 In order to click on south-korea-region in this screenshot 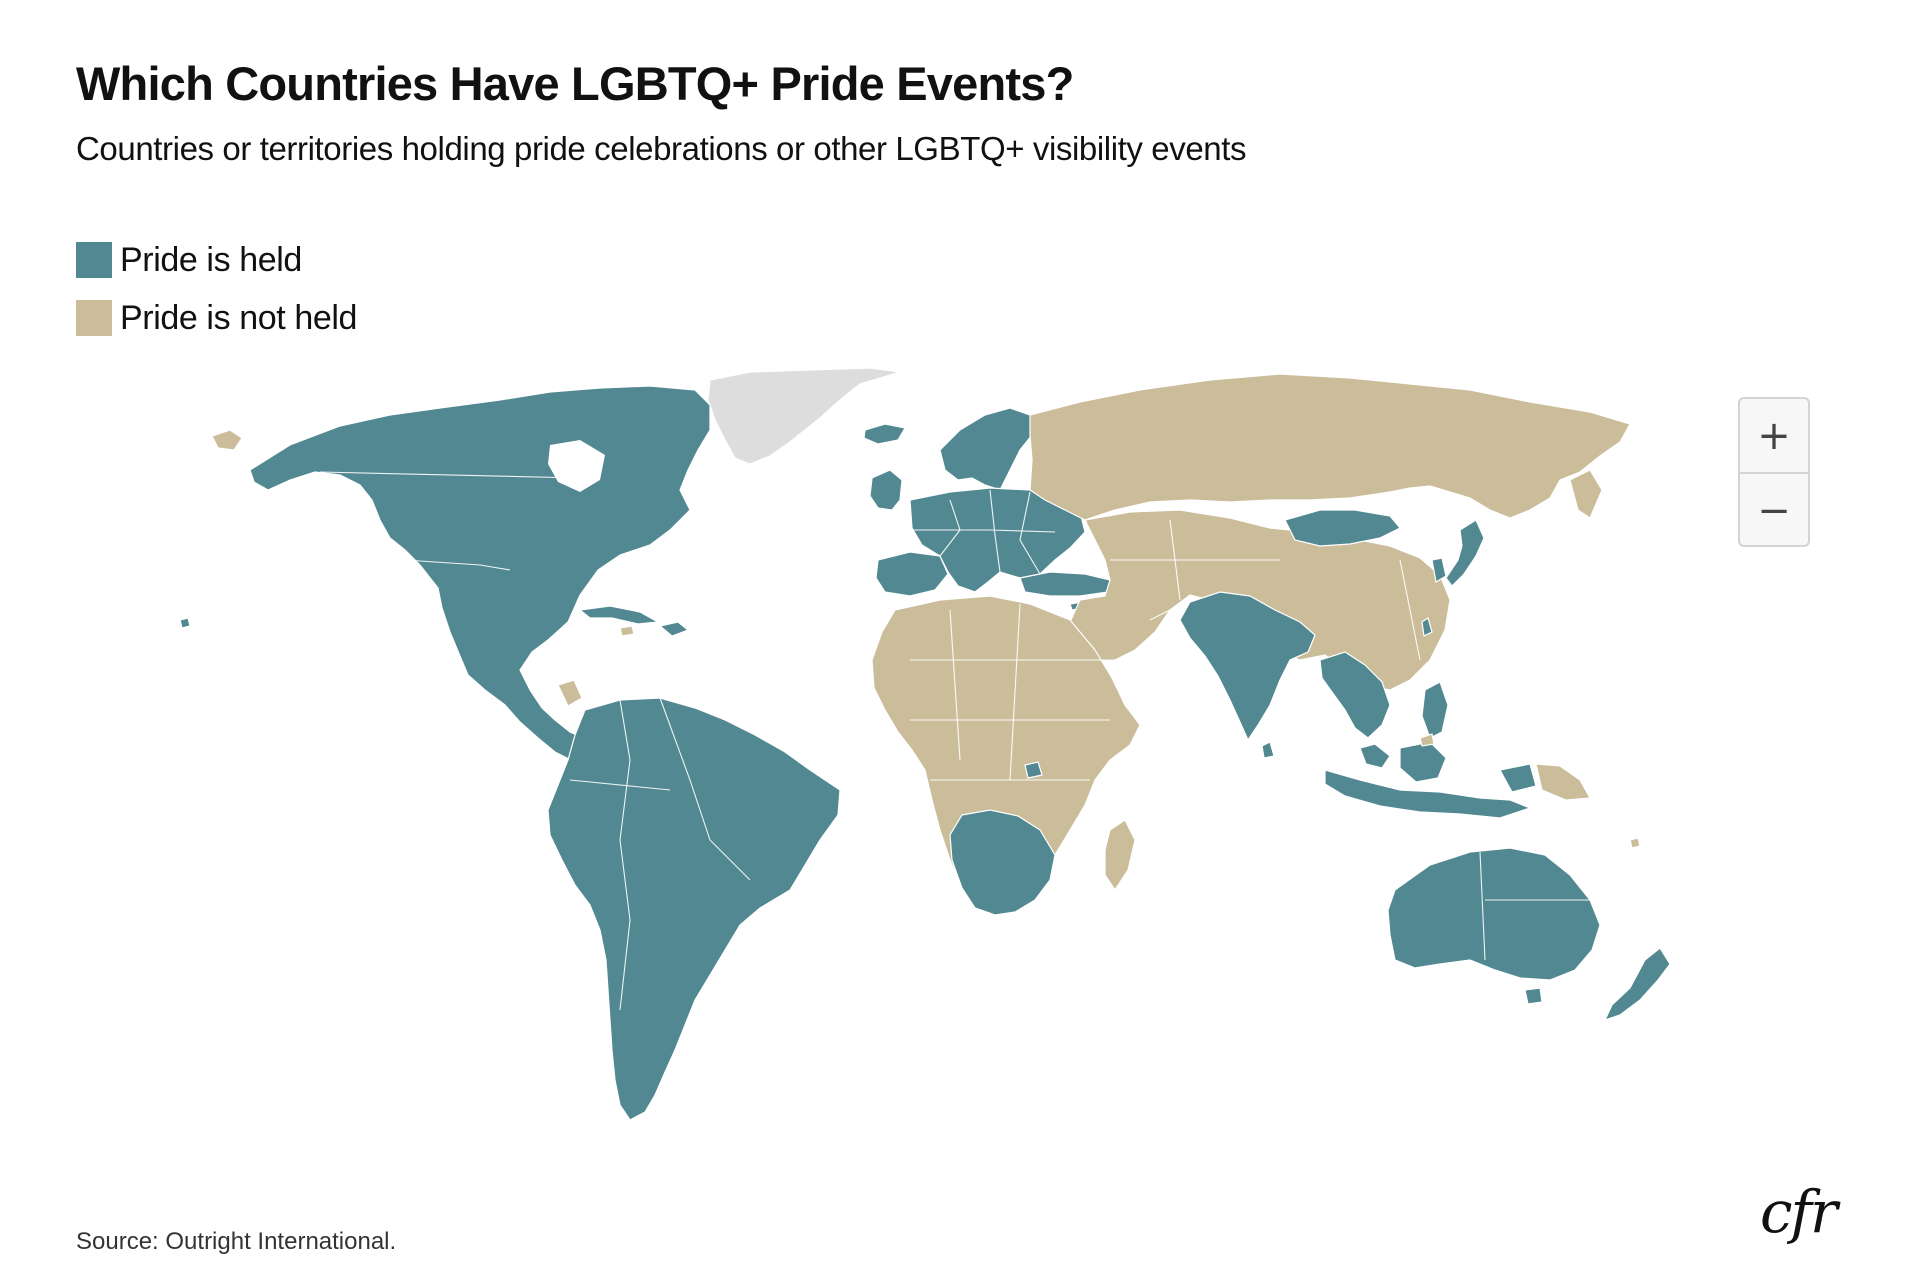, I will do `click(1439, 570)`.